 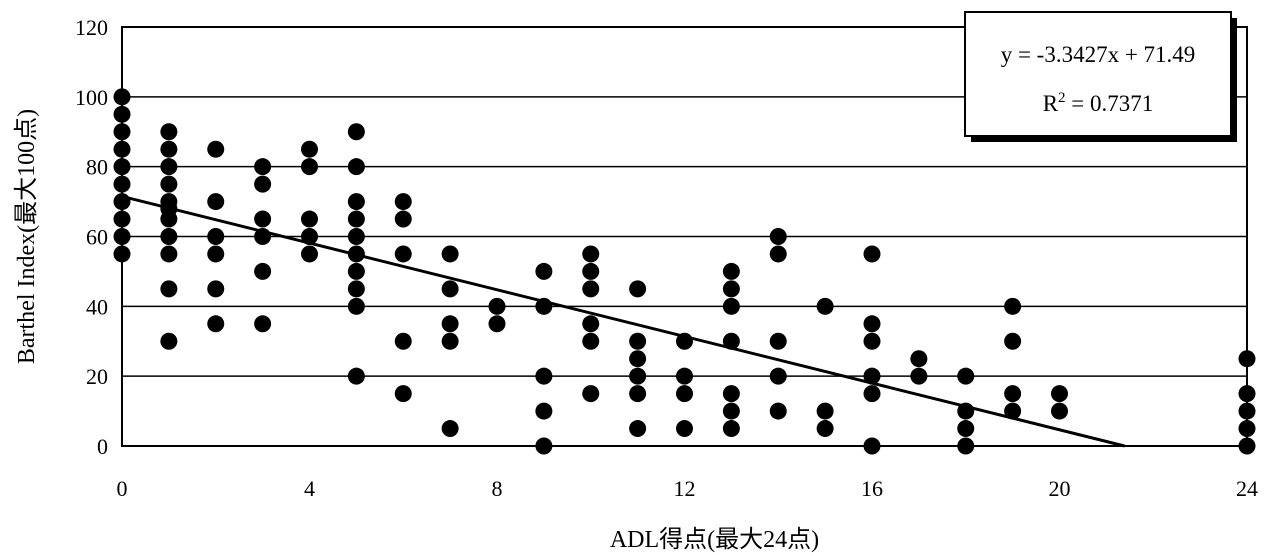 I want to click on y-tick-label: 80, so click(x=97, y=167).